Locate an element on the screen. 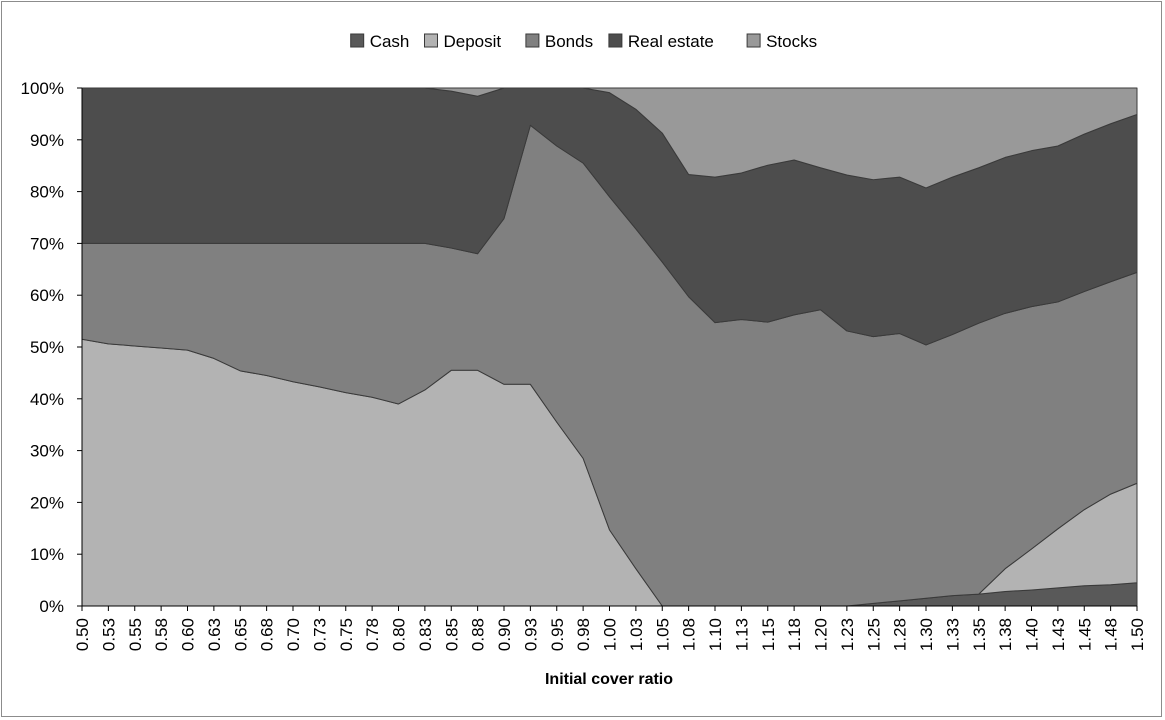 The image size is (1165, 720). x-tick-label: 1.18 is located at coordinates (794, 634).